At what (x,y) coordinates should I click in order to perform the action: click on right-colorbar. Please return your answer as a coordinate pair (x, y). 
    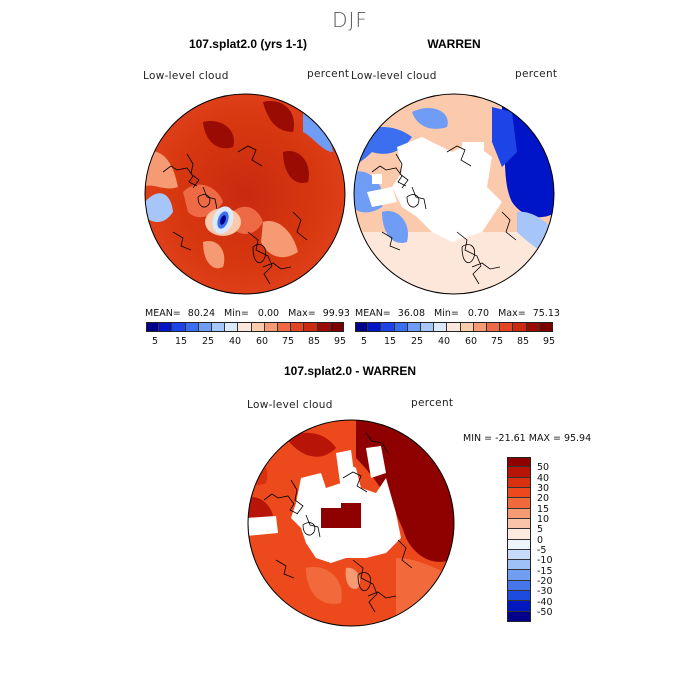
    Looking at the image, I should click on (454, 327).